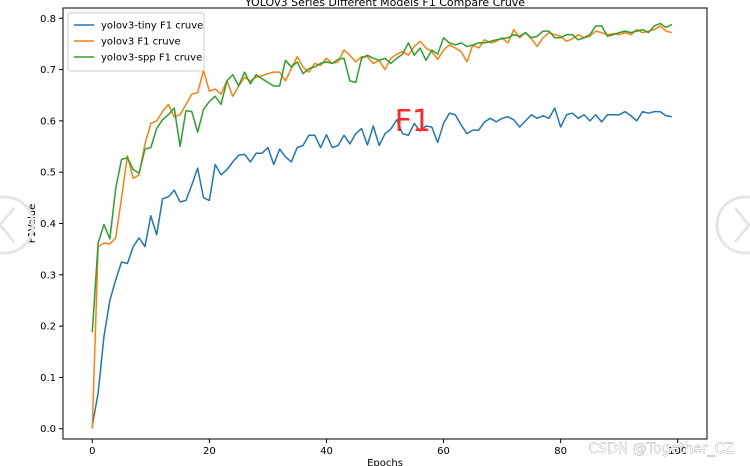 Image resolution: width=750 pixels, height=466 pixels. Describe the element at coordinates (48, 429) in the screenshot. I see `y-tick-label: 0.0` at that location.